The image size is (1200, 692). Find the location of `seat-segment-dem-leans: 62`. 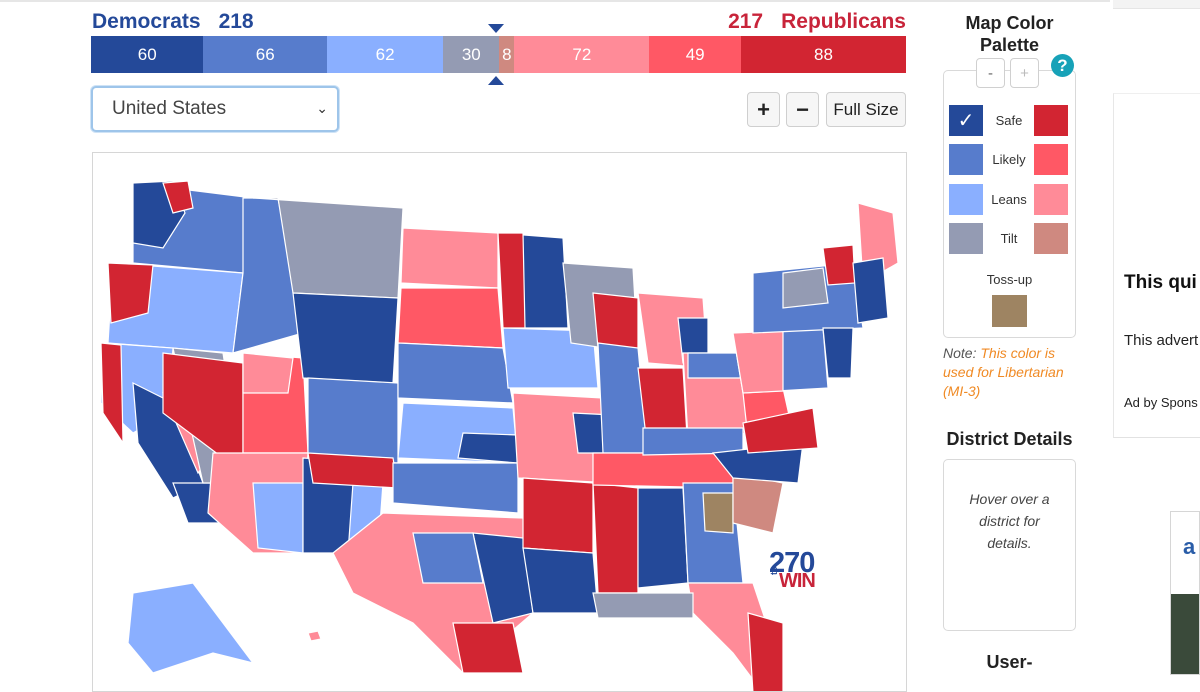

seat-segment-dem-leans: 62 is located at coordinates (385, 54).